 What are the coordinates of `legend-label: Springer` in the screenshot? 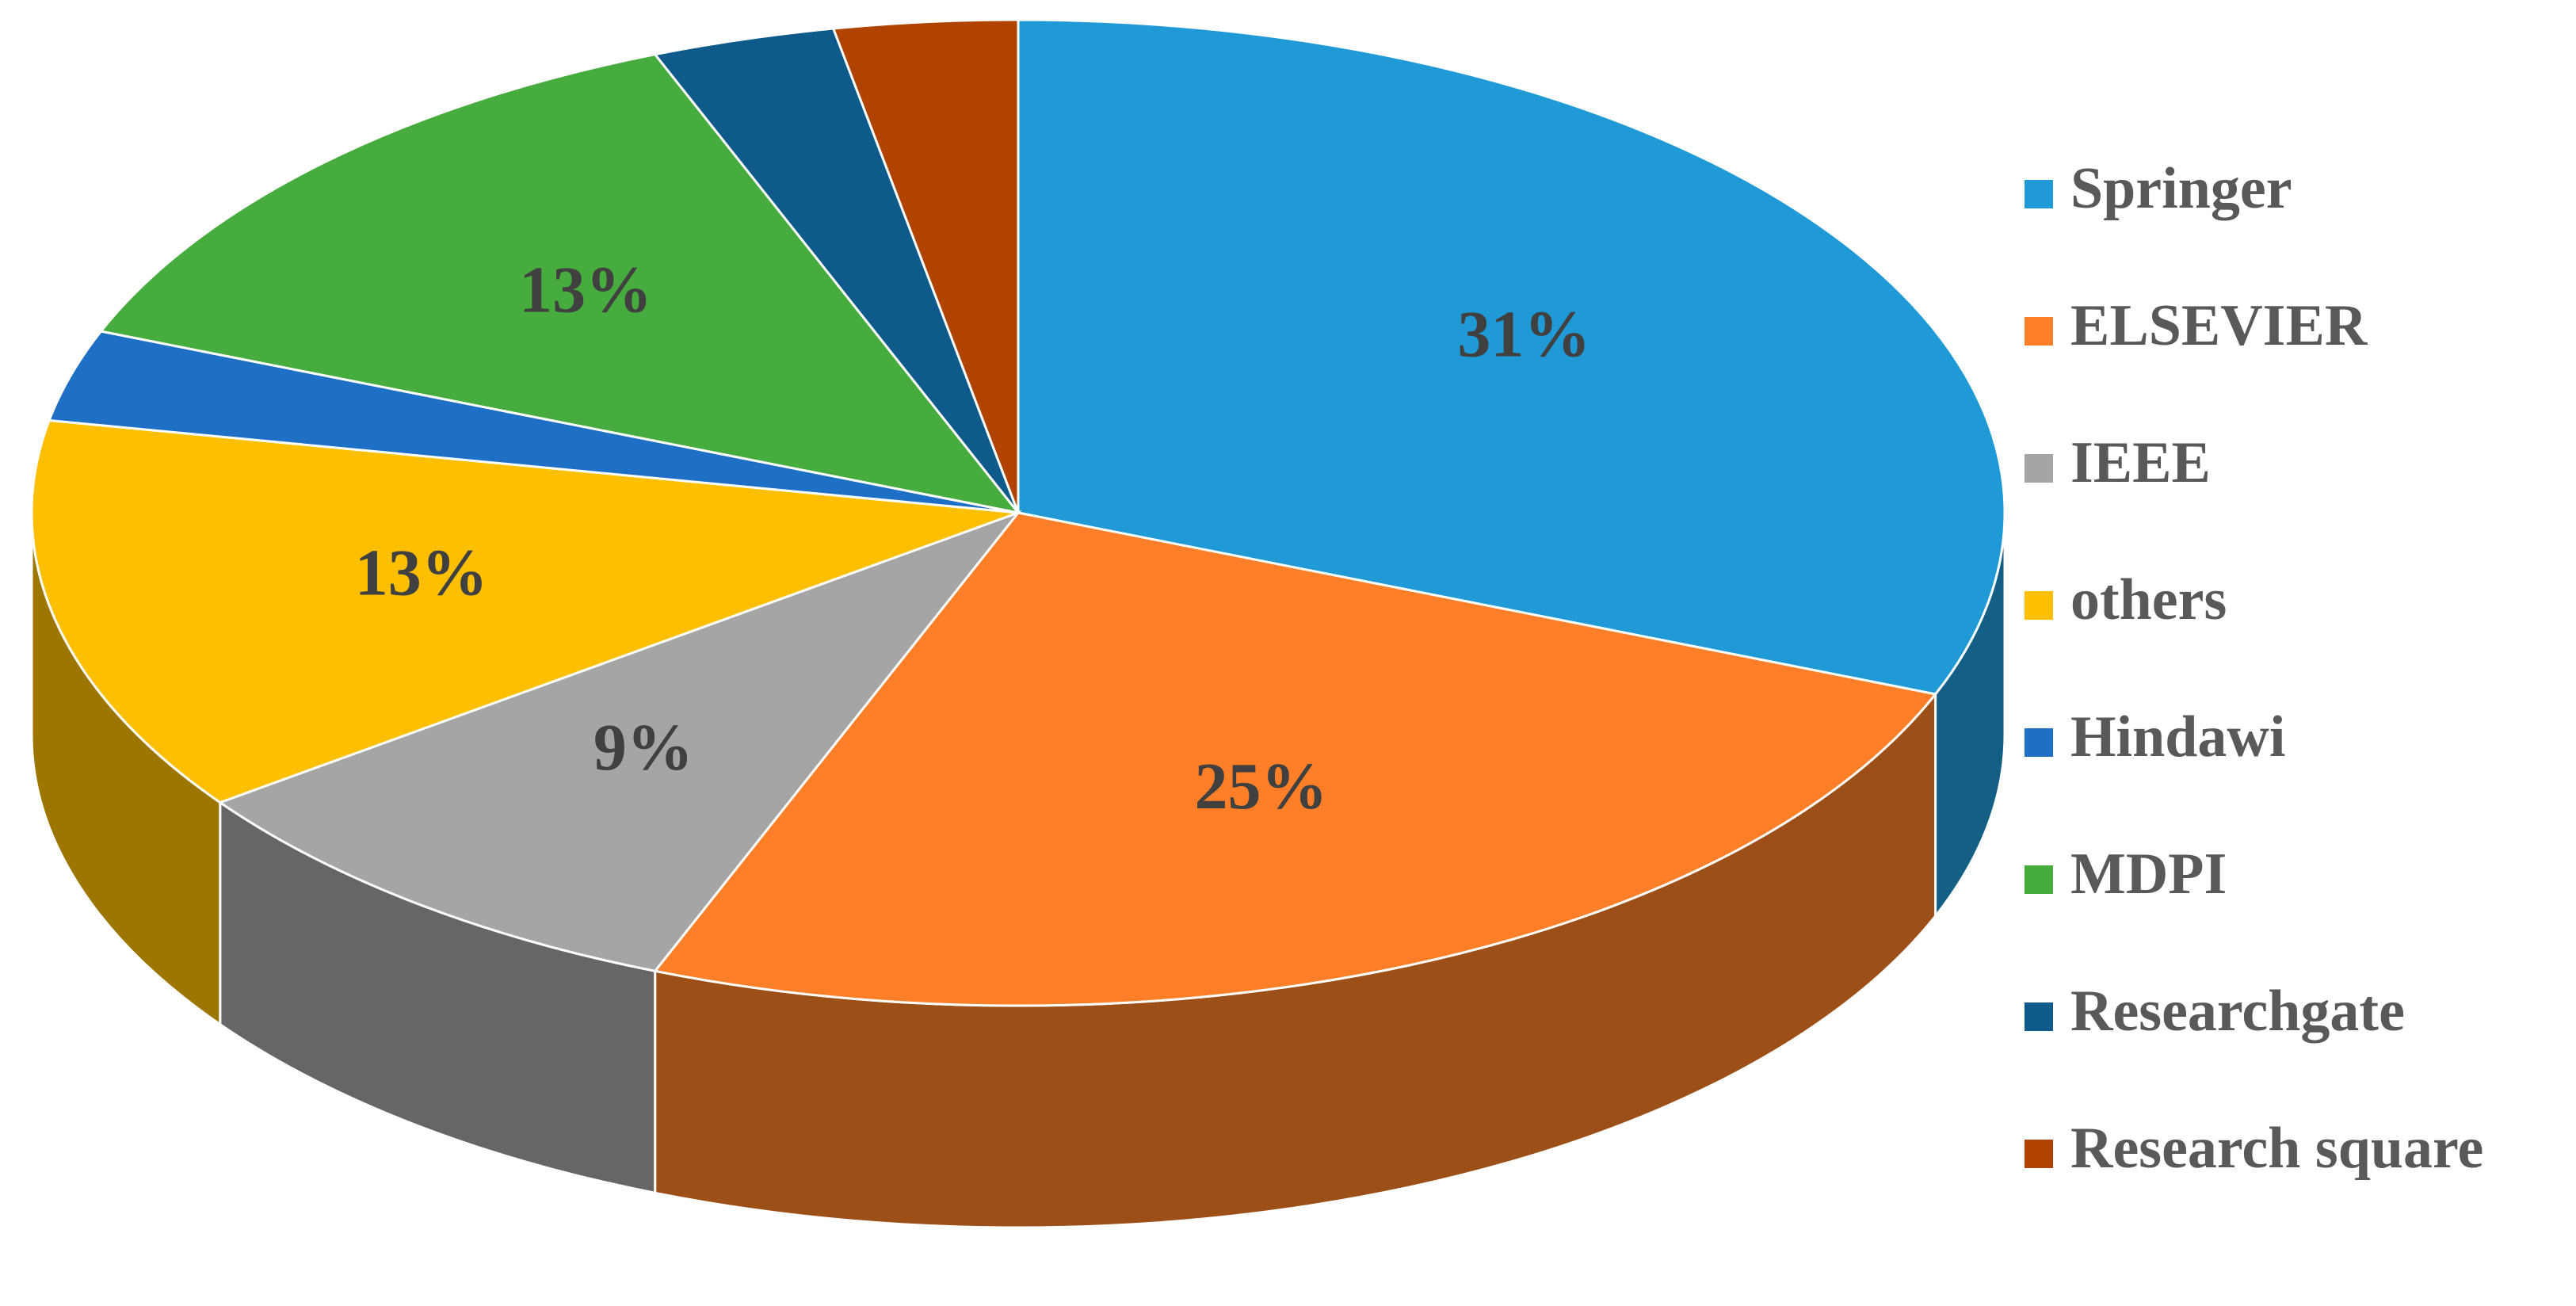 It's located at (2181, 189).